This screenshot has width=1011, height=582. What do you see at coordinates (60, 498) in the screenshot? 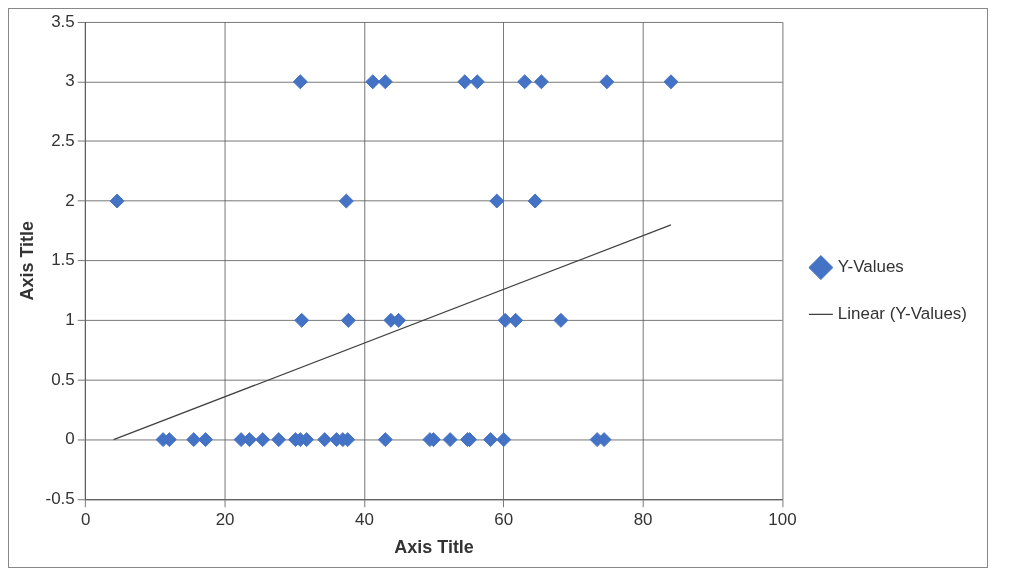
I see `y-tick-label: -0.5` at bounding box center [60, 498].